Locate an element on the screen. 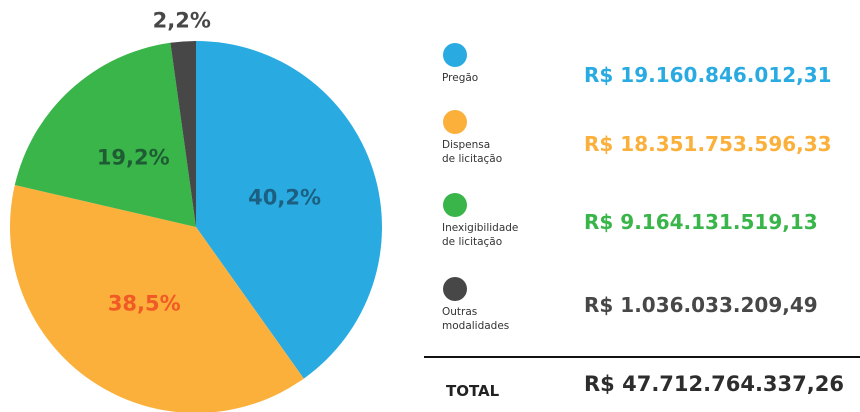 The height and width of the screenshot is (412, 860). legend-label: Pregão is located at coordinates (460, 78).